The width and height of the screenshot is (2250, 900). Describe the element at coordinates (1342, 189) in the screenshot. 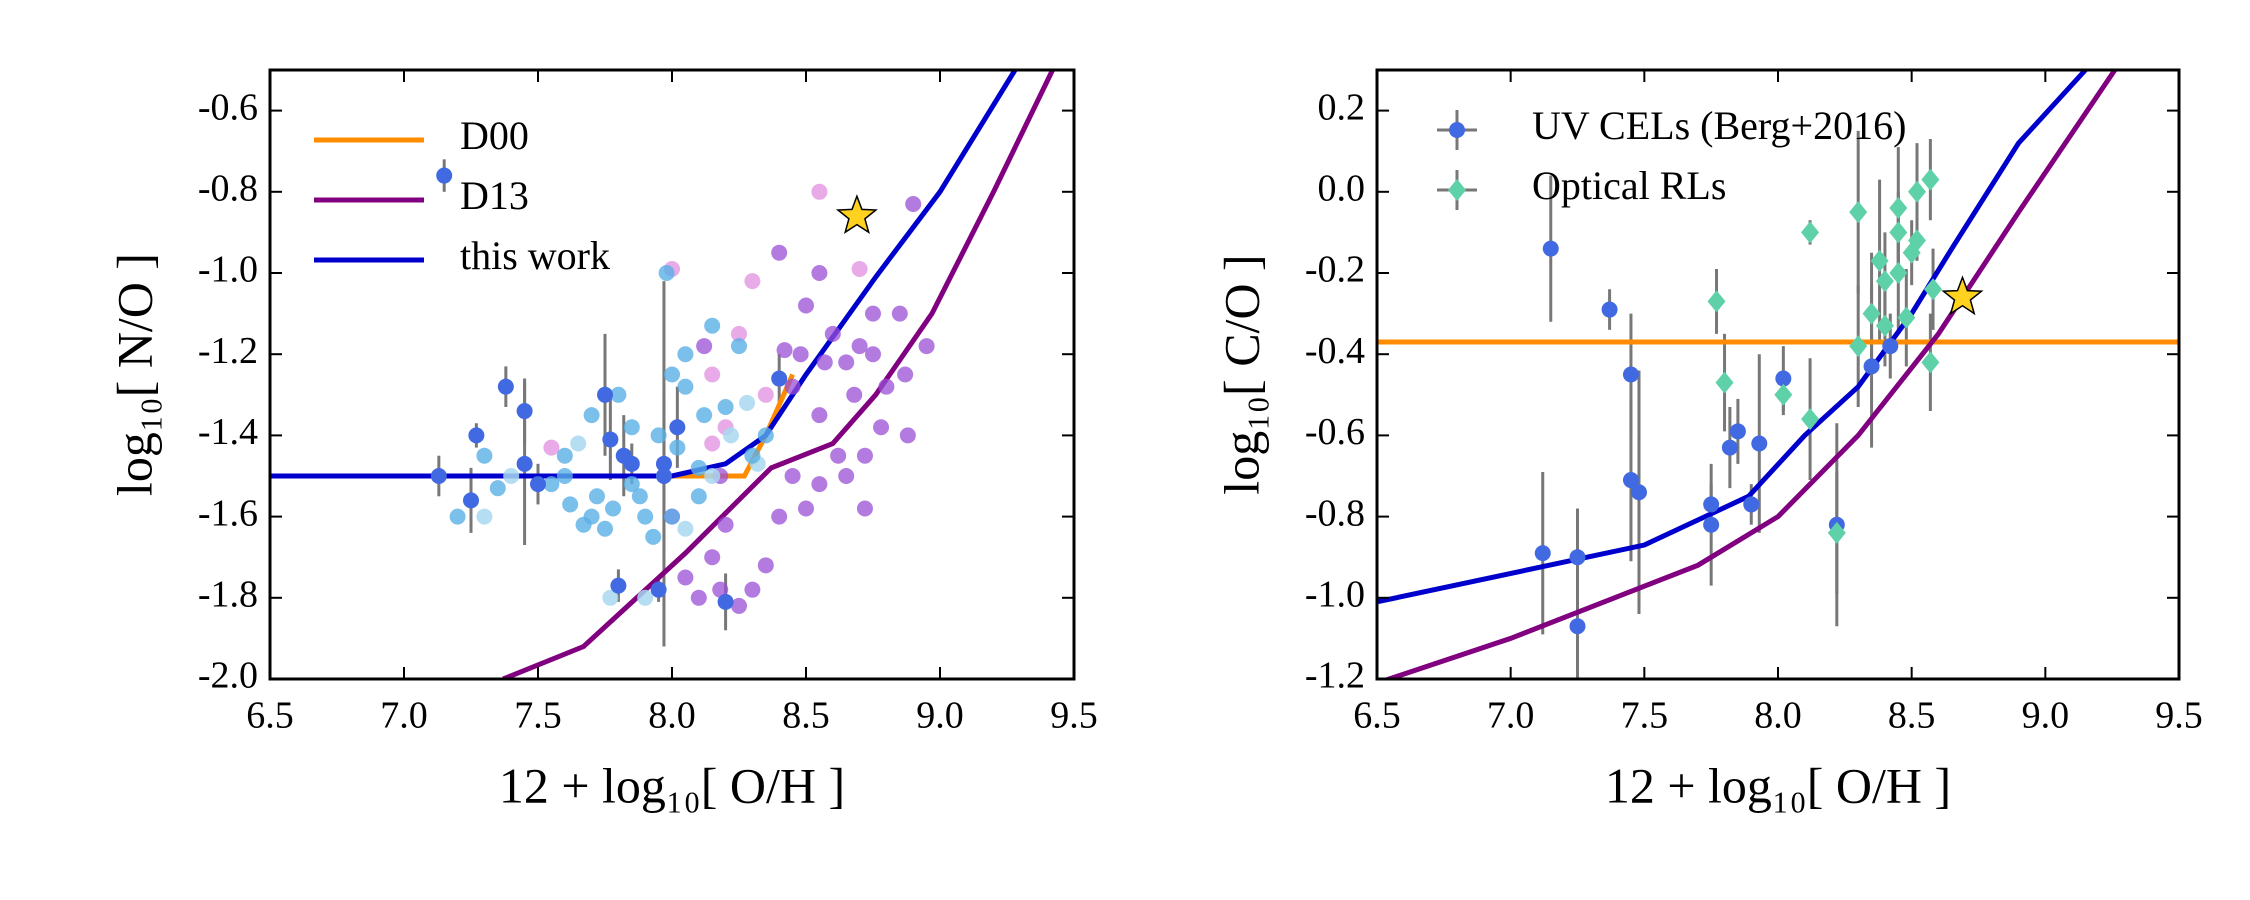

I see `y-tick-label: 0.0` at that location.